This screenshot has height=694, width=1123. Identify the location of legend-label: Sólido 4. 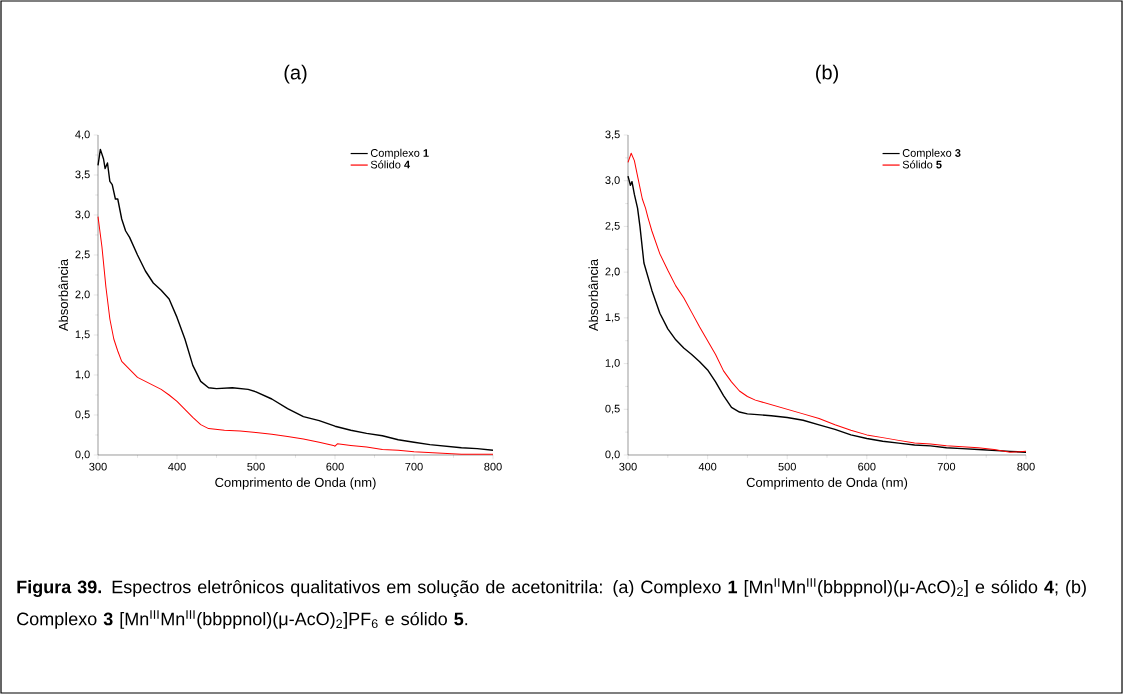
(390, 164).